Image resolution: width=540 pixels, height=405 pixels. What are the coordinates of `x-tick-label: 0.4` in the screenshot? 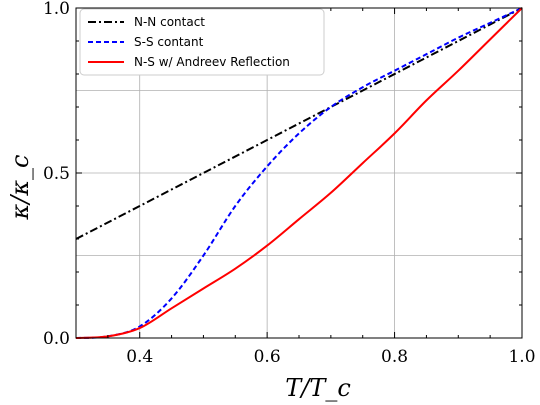 It's located at (139, 357).